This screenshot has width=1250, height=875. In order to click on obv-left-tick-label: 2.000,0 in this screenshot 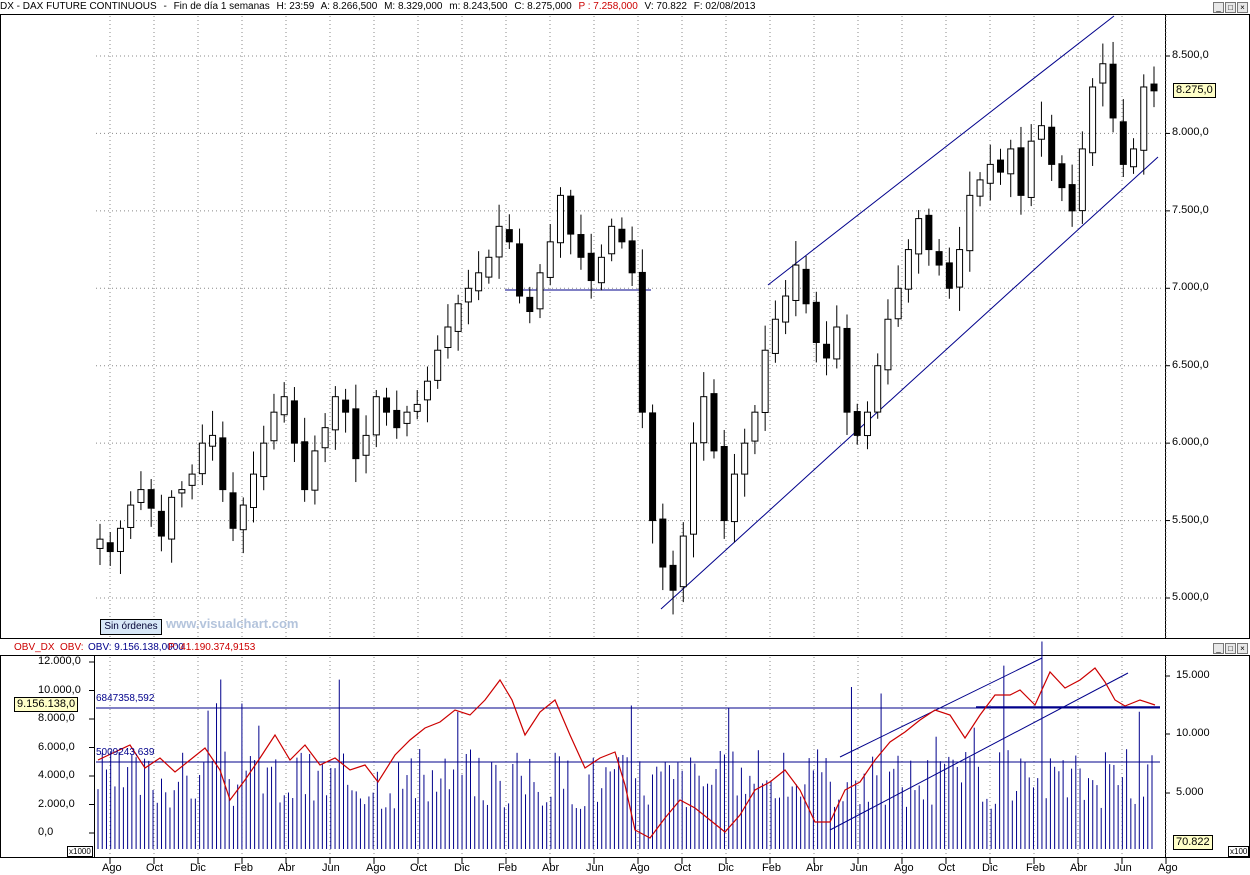, I will do `click(56, 803)`.